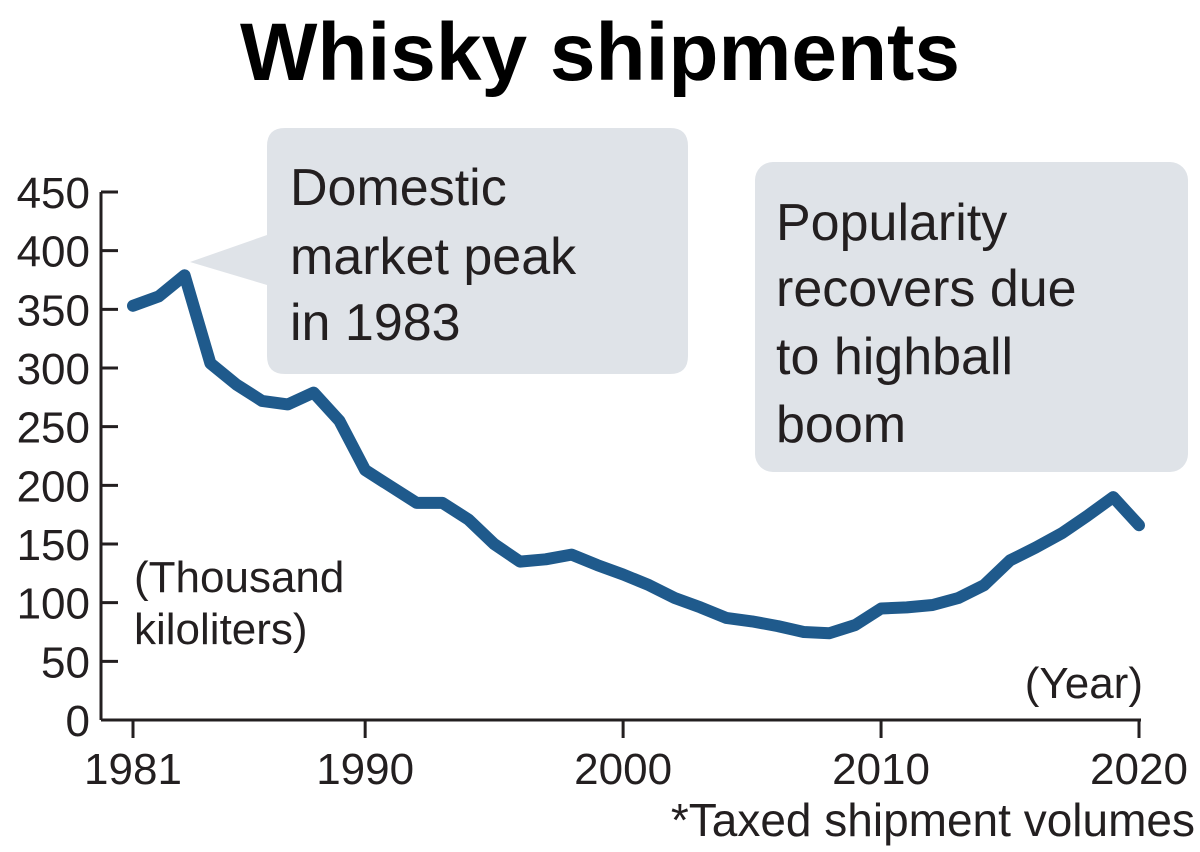  I want to click on x-tick-label: 1990, so click(365, 769).